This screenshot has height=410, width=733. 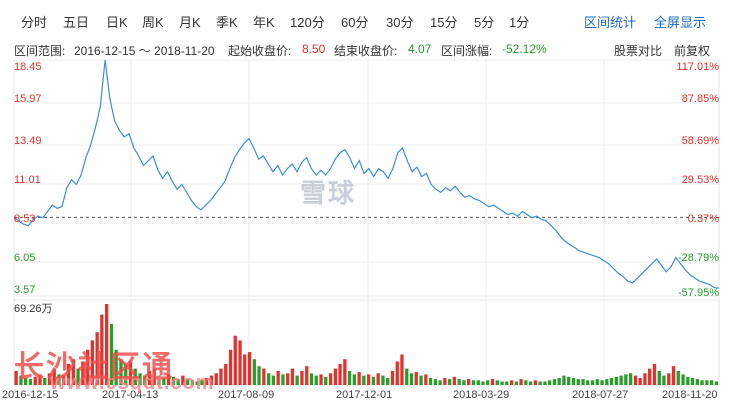 What do you see at coordinates (680, 22) in the screenshot?
I see `fullscreen-button: 全屏显示` at bounding box center [680, 22].